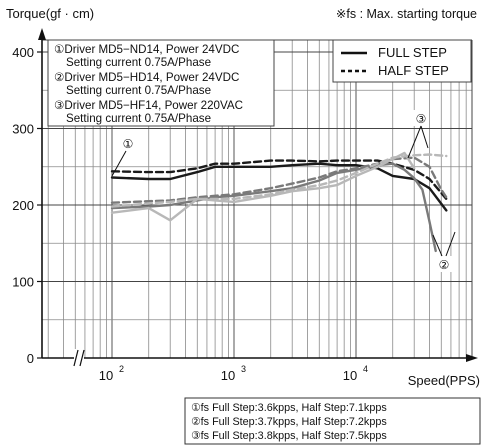 This screenshot has width=483, height=447. I want to click on x-tick-exponent: 4, so click(365, 369).